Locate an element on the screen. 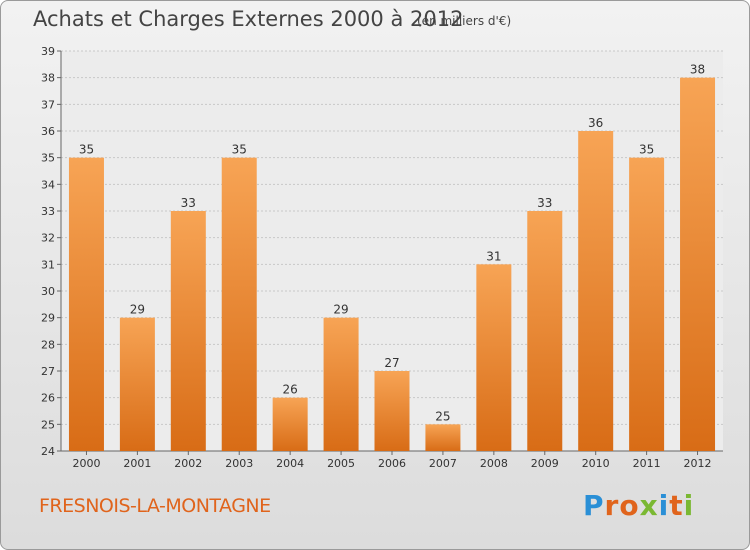 Image resolution: width=750 pixels, height=550 pixels. logo-letter: r is located at coordinates (612, 505).